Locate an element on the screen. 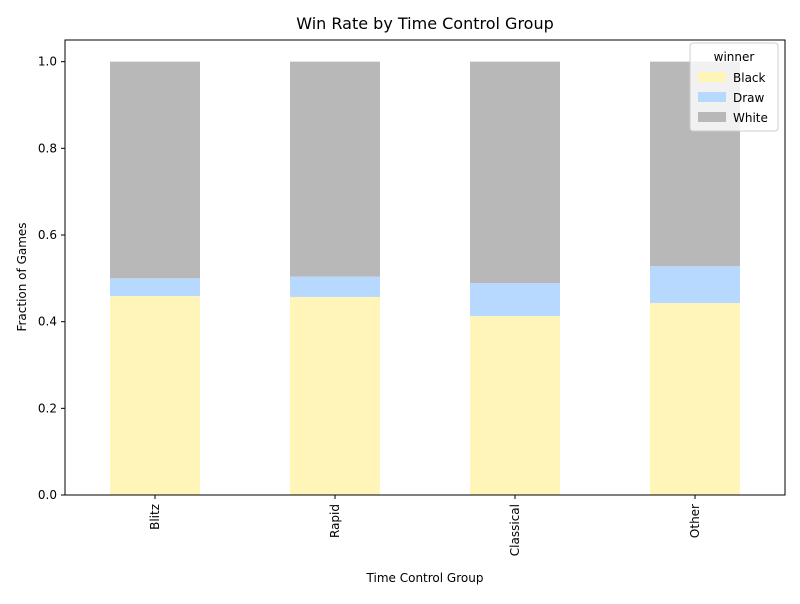  bar-black-other is located at coordinates (695, 399).